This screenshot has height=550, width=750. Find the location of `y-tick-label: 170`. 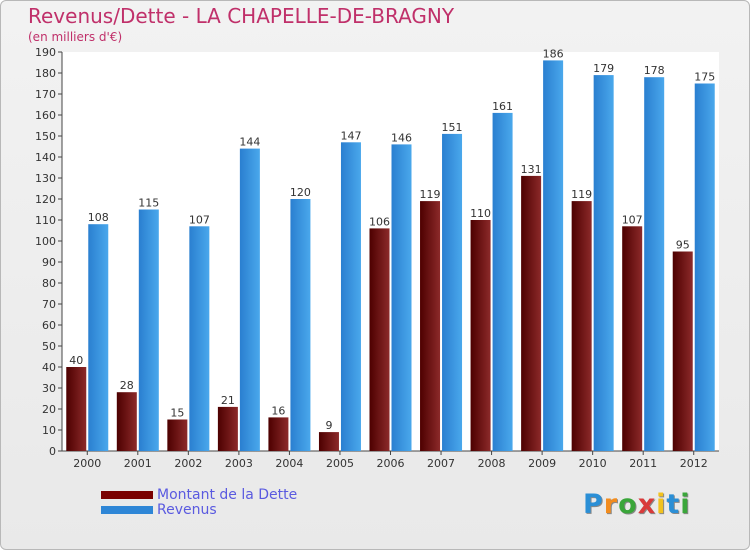

y-tick-label: 170 is located at coordinates (45, 94).